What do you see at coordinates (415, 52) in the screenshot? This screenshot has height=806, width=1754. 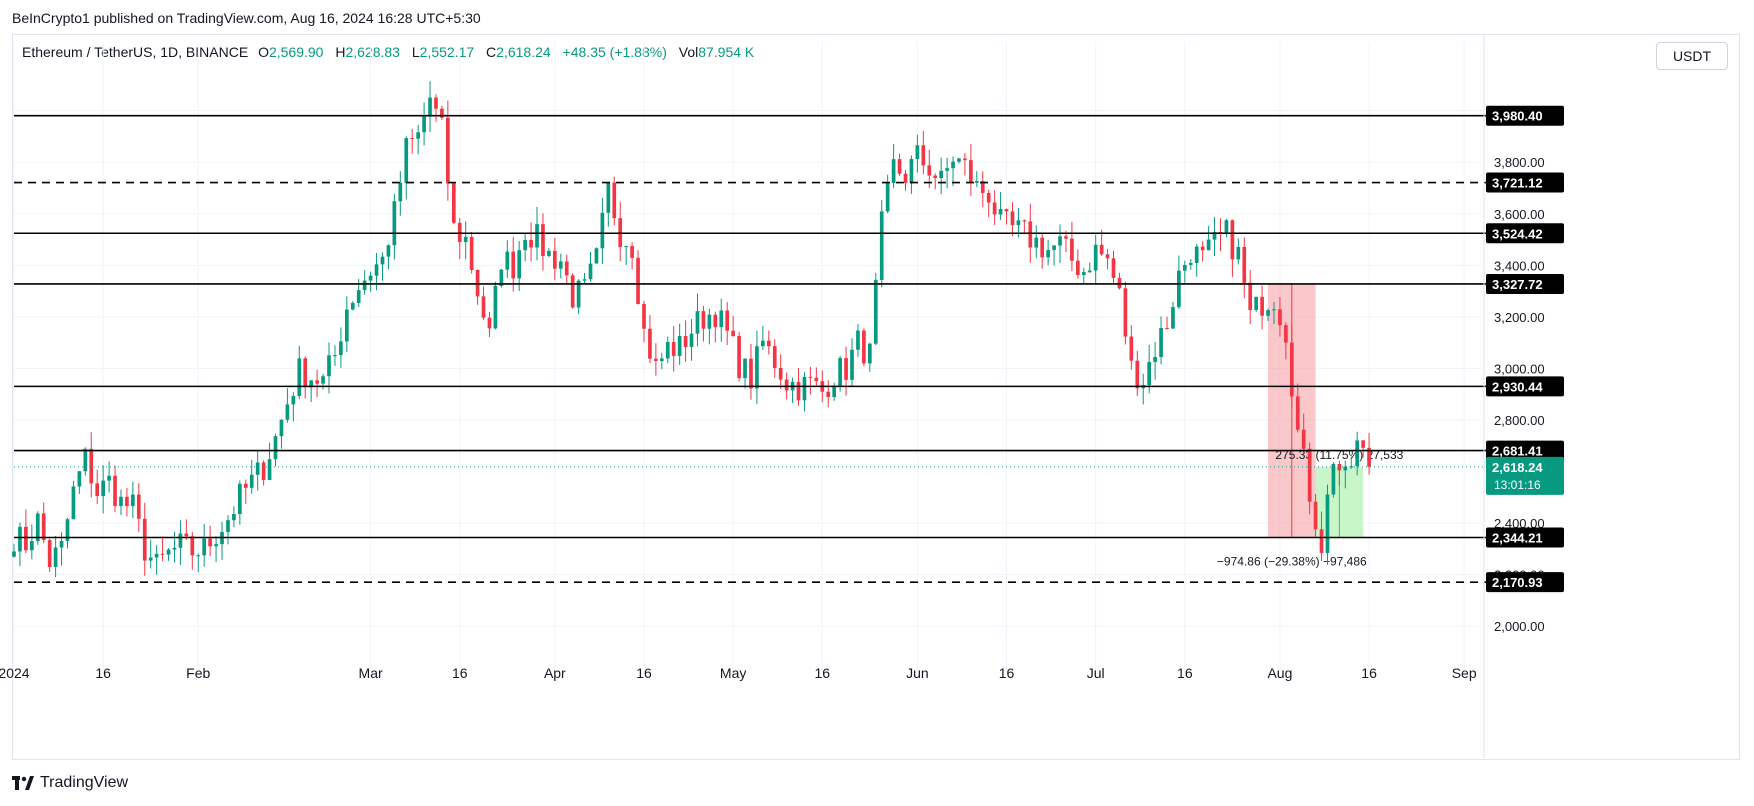 I see `low-label: L` at bounding box center [415, 52].